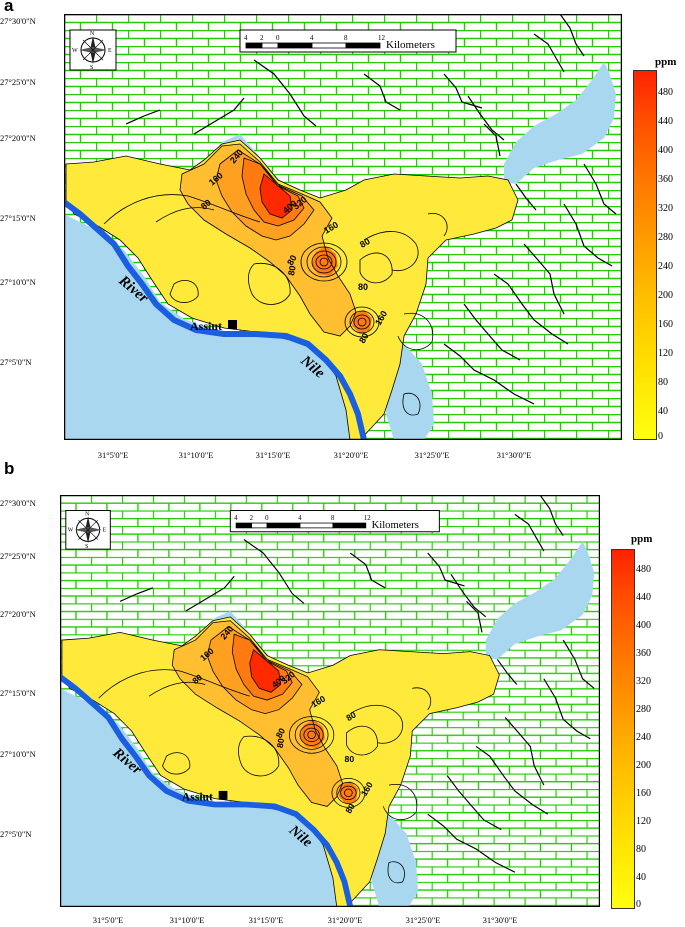 The height and width of the screenshot is (927, 685). Describe the element at coordinates (351, 455) in the screenshot. I see `longitude-label: 31°20'0"E` at that location.